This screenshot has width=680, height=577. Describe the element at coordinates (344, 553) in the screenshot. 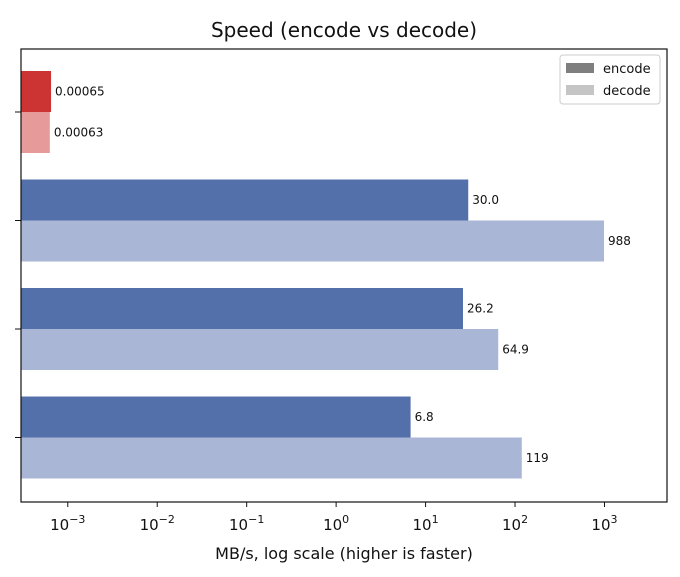

I see `x-axis-label: MB/s, log scale (higher is faster)` at that location.